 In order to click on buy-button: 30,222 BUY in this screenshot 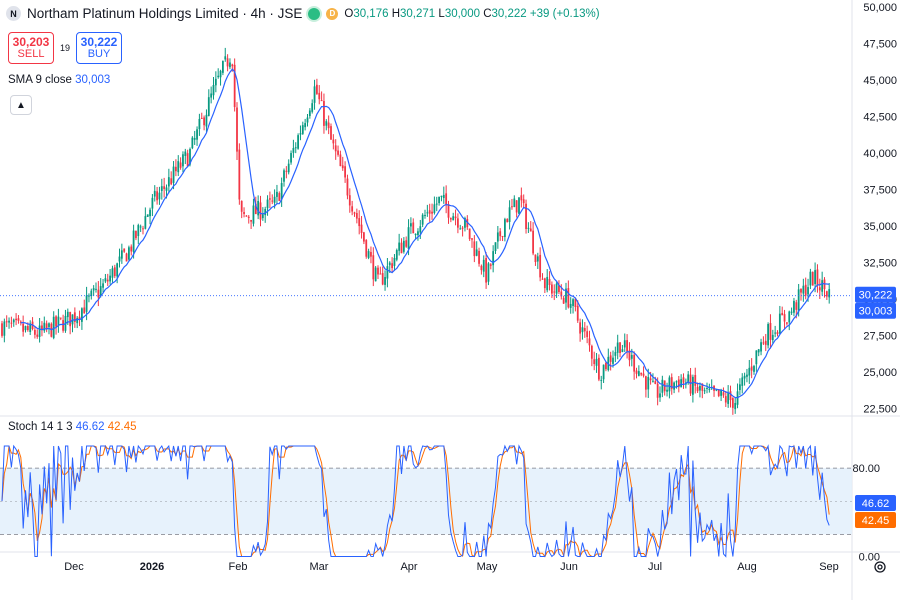, I will do `click(99, 48)`.